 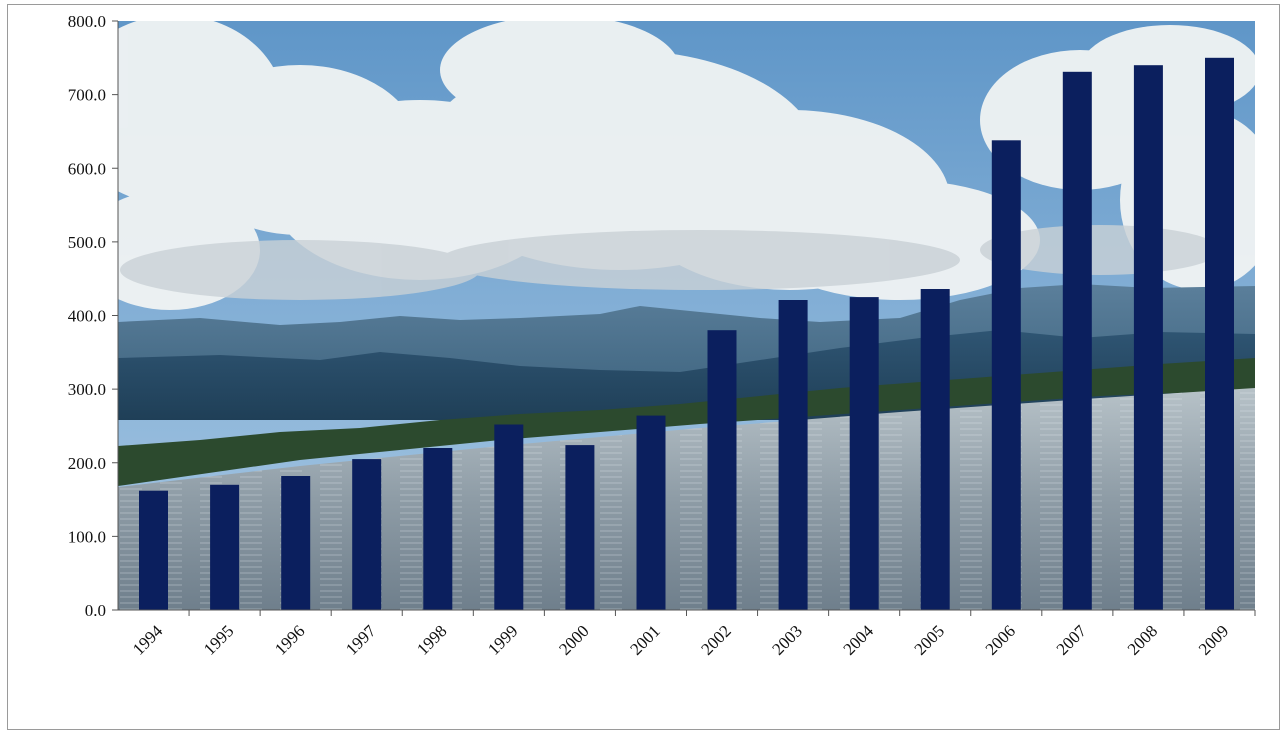 I want to click on x-tick-label-1998: 1998, so click(x=431, y=639).